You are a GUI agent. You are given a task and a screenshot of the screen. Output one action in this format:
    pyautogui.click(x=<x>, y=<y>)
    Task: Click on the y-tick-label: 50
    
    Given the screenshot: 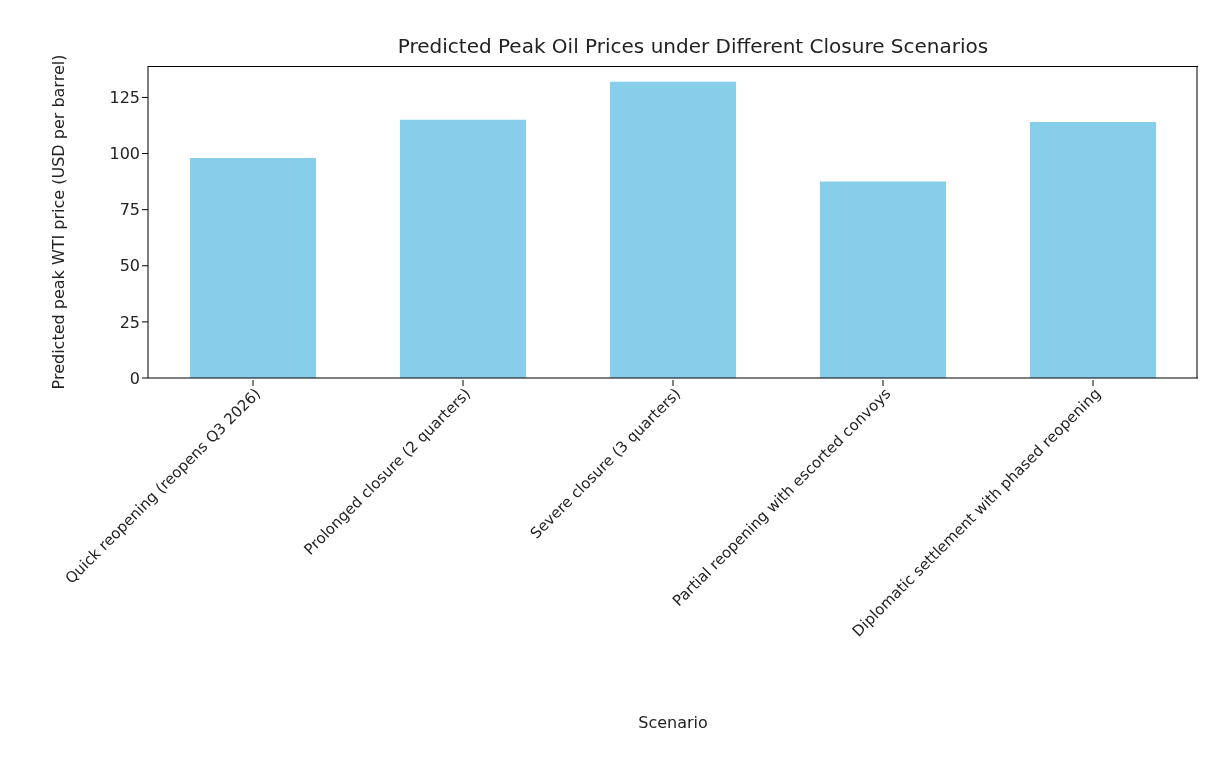 What is the action you would take?
    pyautogui.click(x=129, y=266)
    